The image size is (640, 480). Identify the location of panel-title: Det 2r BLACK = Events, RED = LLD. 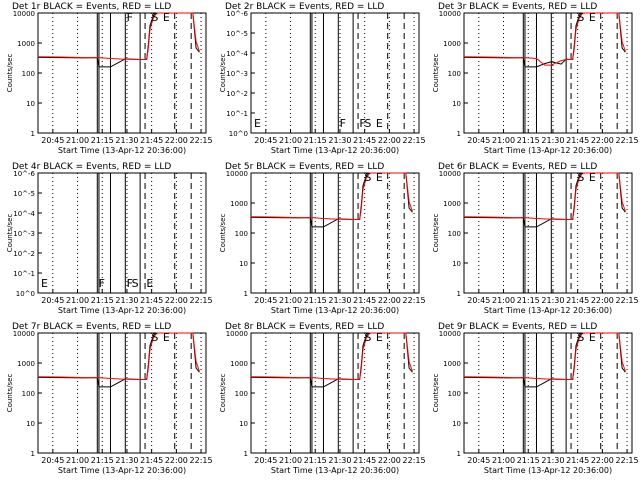
(304, 7).